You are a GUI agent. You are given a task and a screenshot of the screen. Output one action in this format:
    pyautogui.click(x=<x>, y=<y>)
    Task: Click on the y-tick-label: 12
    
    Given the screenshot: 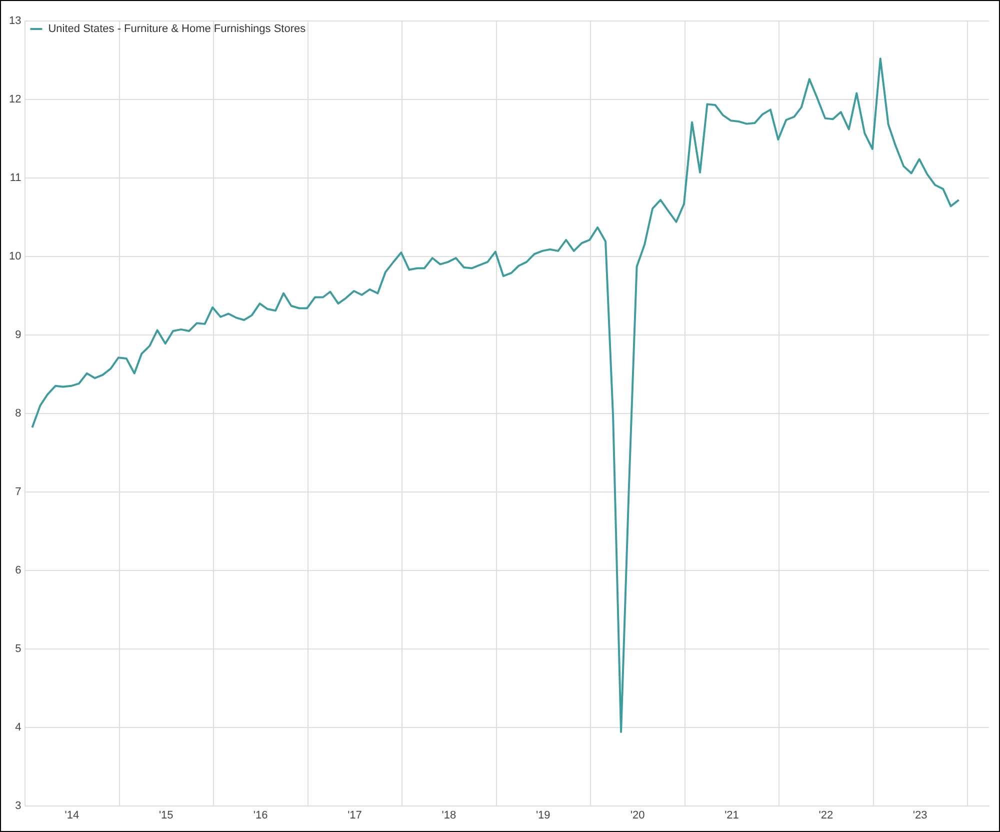 What is the action you would take?
    pyautogui.click(x=15, y=100)
    